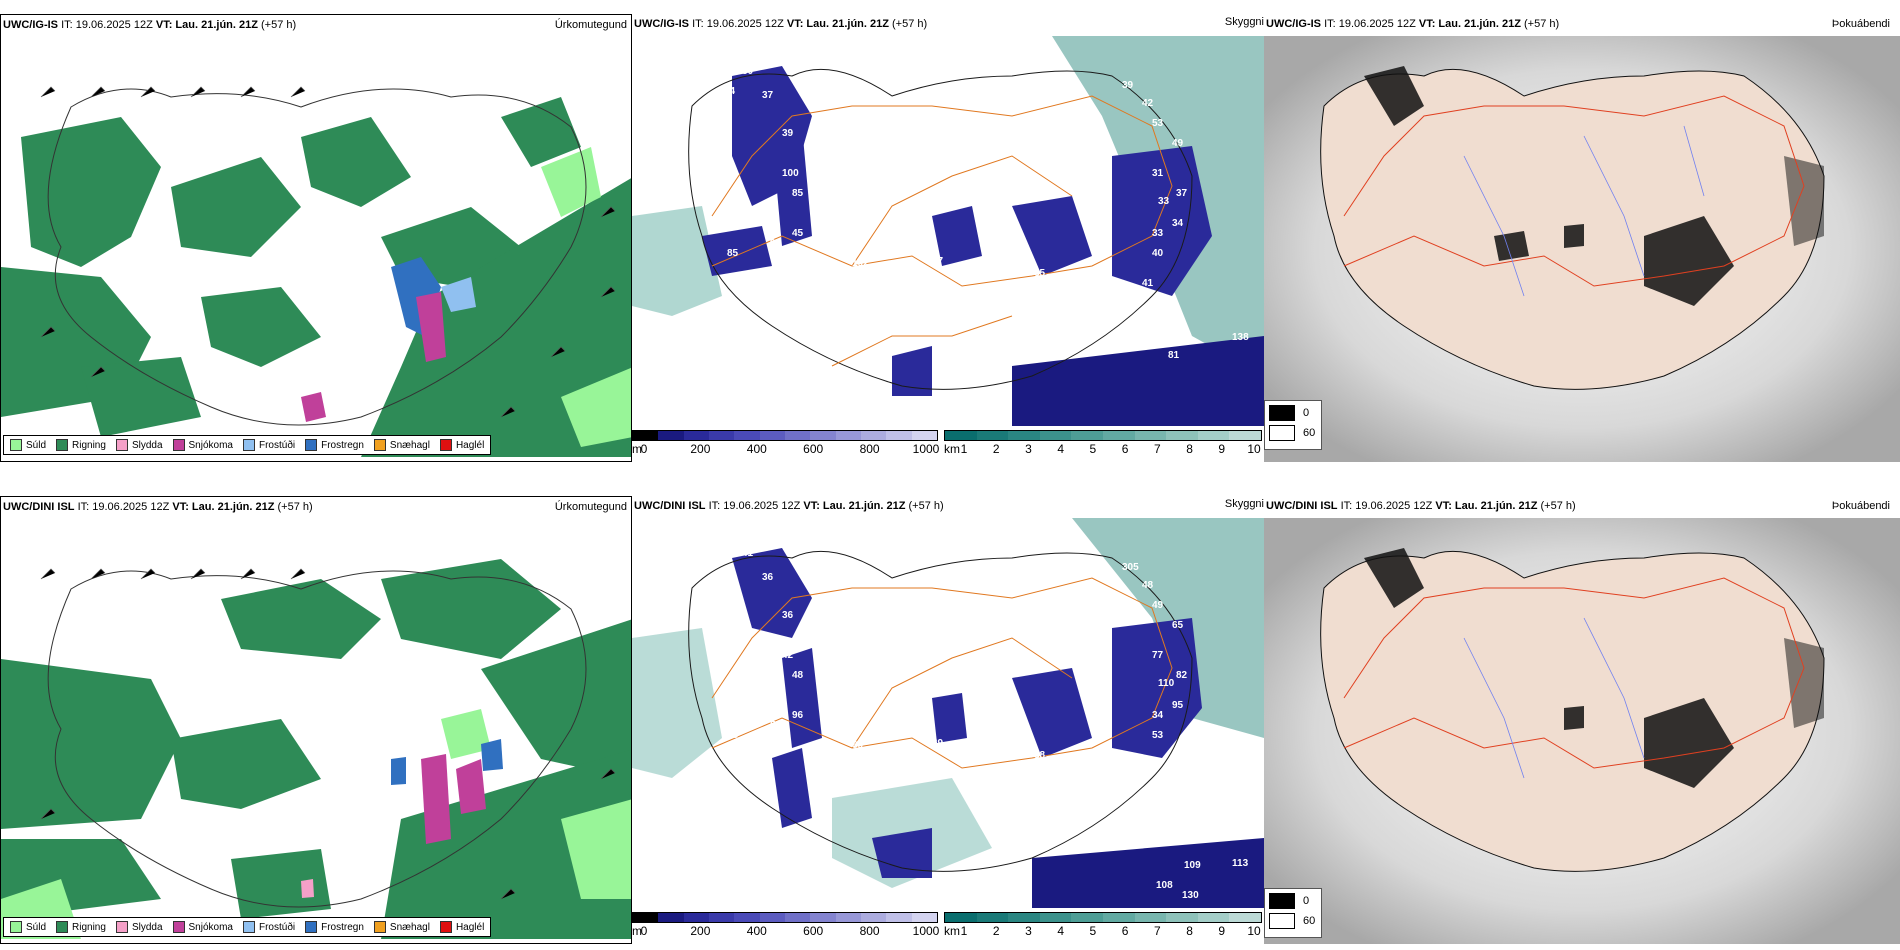 Image resolution: width=1900 pixels, height=950 pixels. I want to click on visibility-value-label: 85, so click(733, 253).